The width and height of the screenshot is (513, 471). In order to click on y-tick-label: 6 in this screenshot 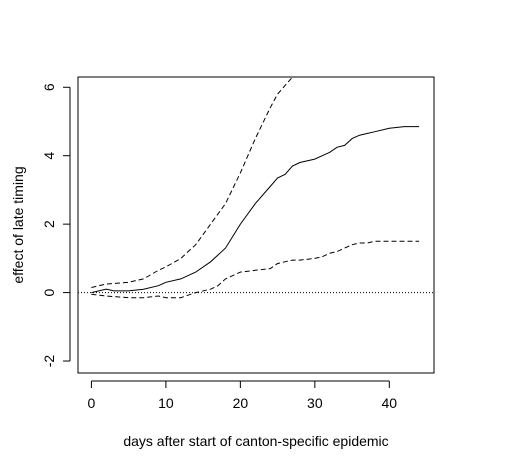, I will do `click(49, 87)`.